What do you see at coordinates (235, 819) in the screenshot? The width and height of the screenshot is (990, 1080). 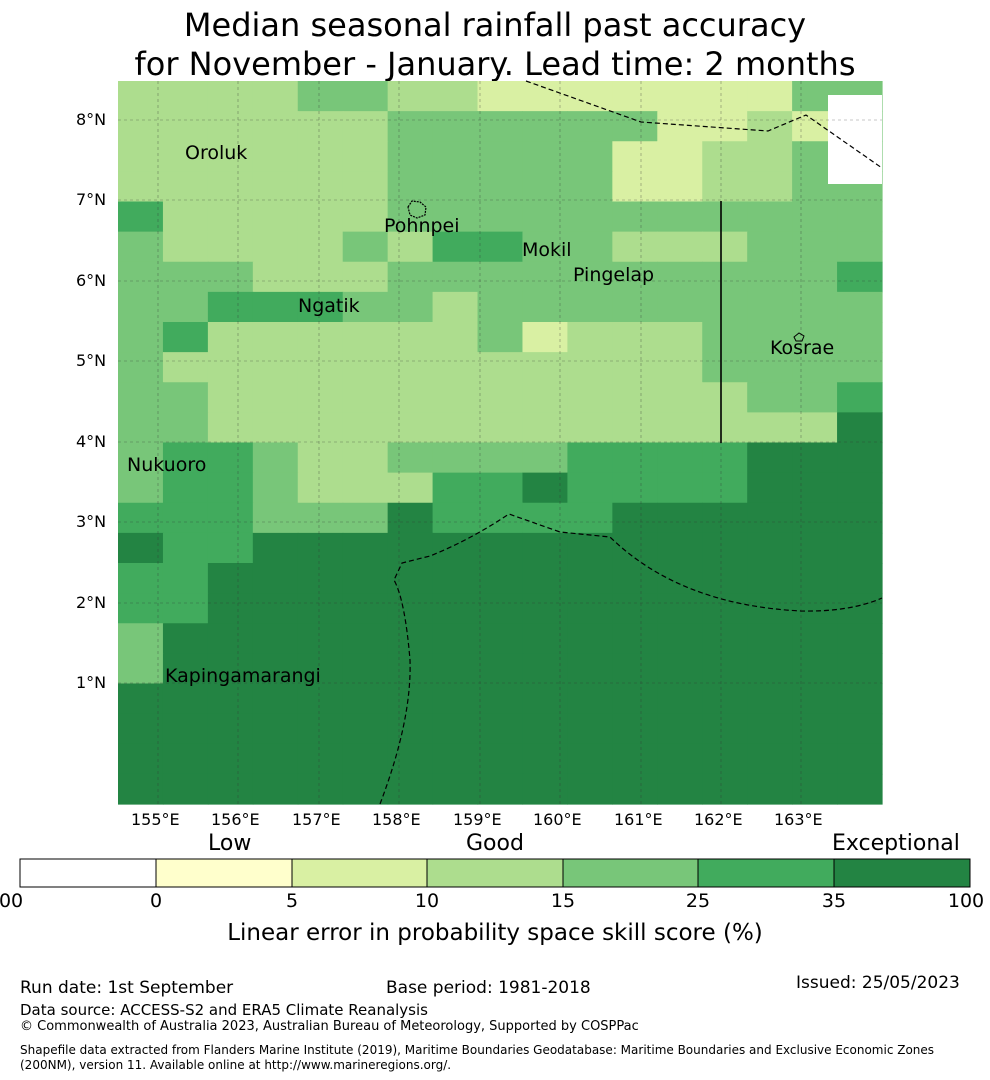 I see `lon-tick: 156°E` at bounding box center [235, 819].